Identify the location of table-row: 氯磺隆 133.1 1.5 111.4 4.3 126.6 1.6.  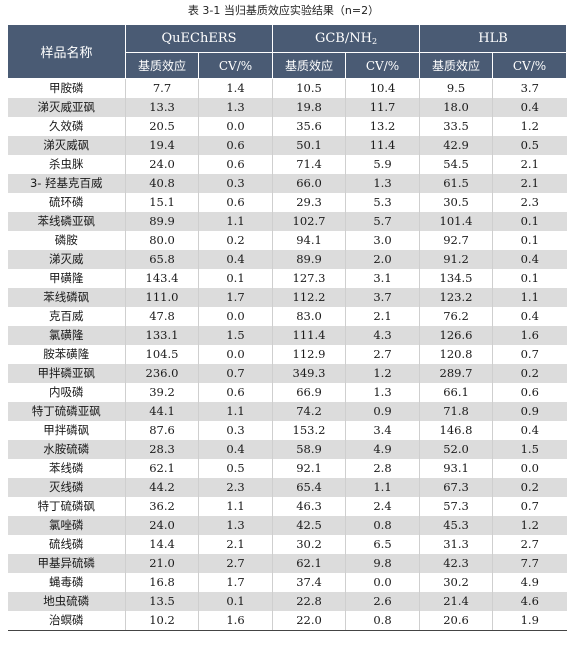
(287, 335).